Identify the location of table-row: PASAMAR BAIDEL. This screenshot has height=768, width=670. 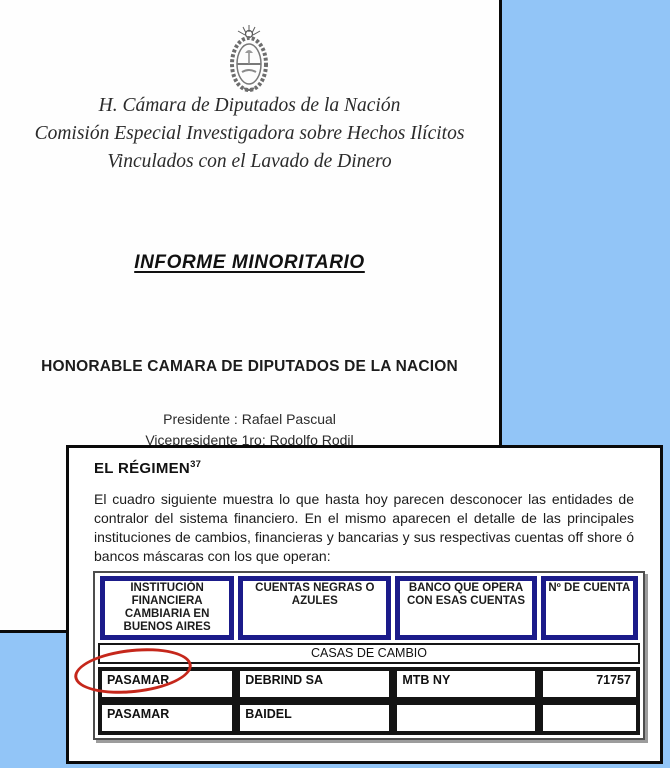
(369, 718).